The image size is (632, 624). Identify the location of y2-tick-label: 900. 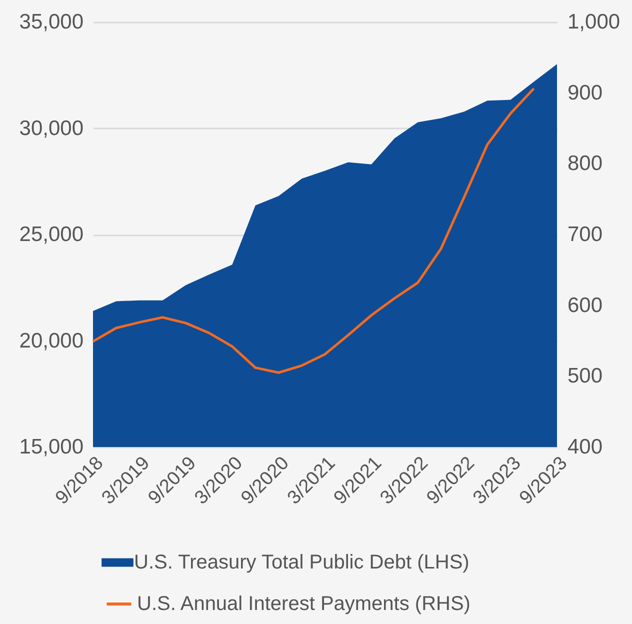
(585, 92).